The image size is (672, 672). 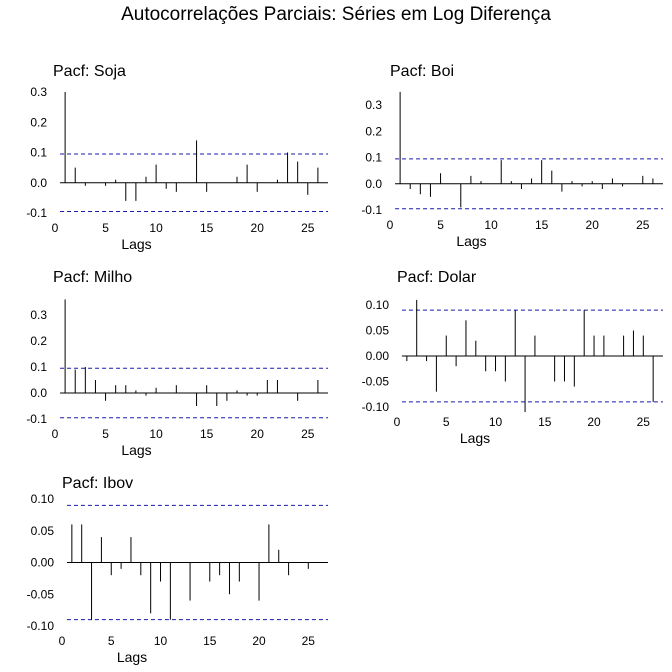 What do you see at coordinates (422, 71) in the screenshot?
I see `panel-title: Pacf: Boi` at bounding box center [422, 71].